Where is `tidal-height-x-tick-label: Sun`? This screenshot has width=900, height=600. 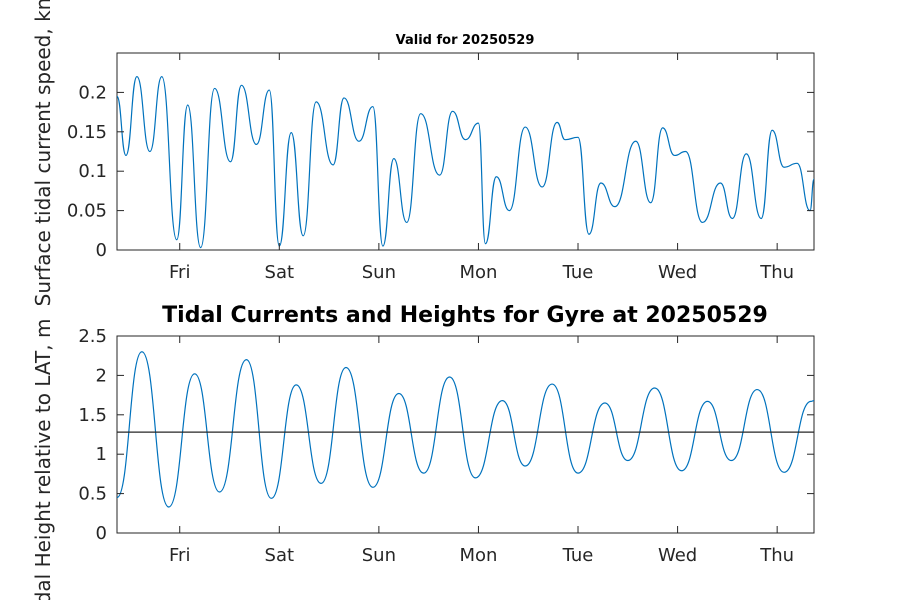
tidal-height-x-tick-label: Sun is located at coordinates (379, 555).